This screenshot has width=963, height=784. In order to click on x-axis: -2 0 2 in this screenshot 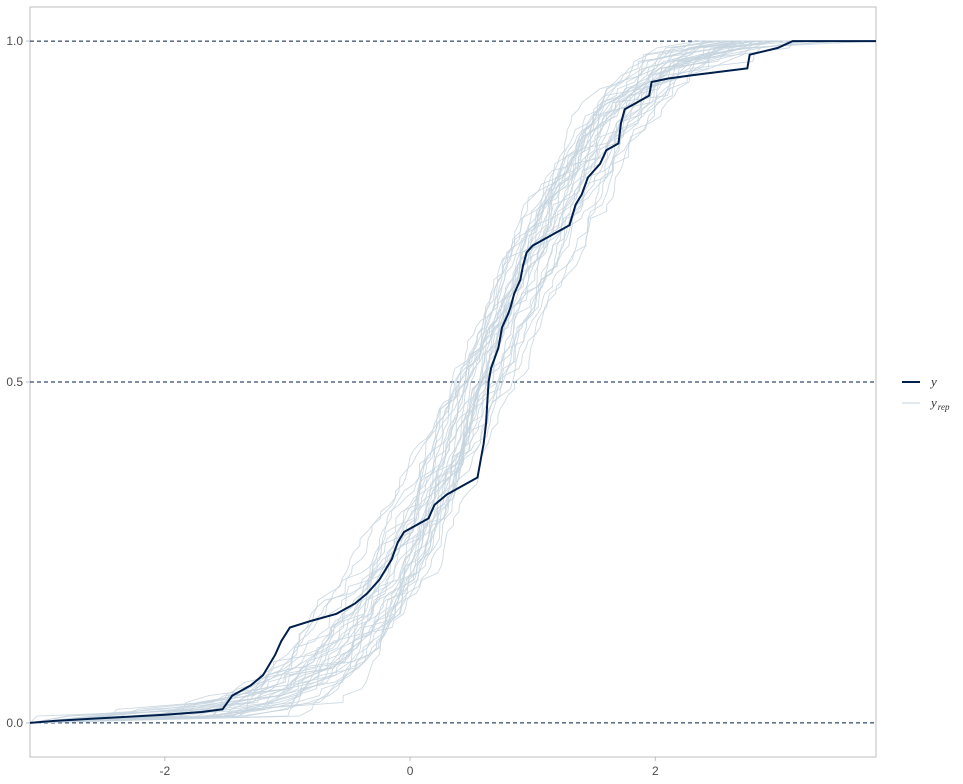, I will do `click(409, 767)`.